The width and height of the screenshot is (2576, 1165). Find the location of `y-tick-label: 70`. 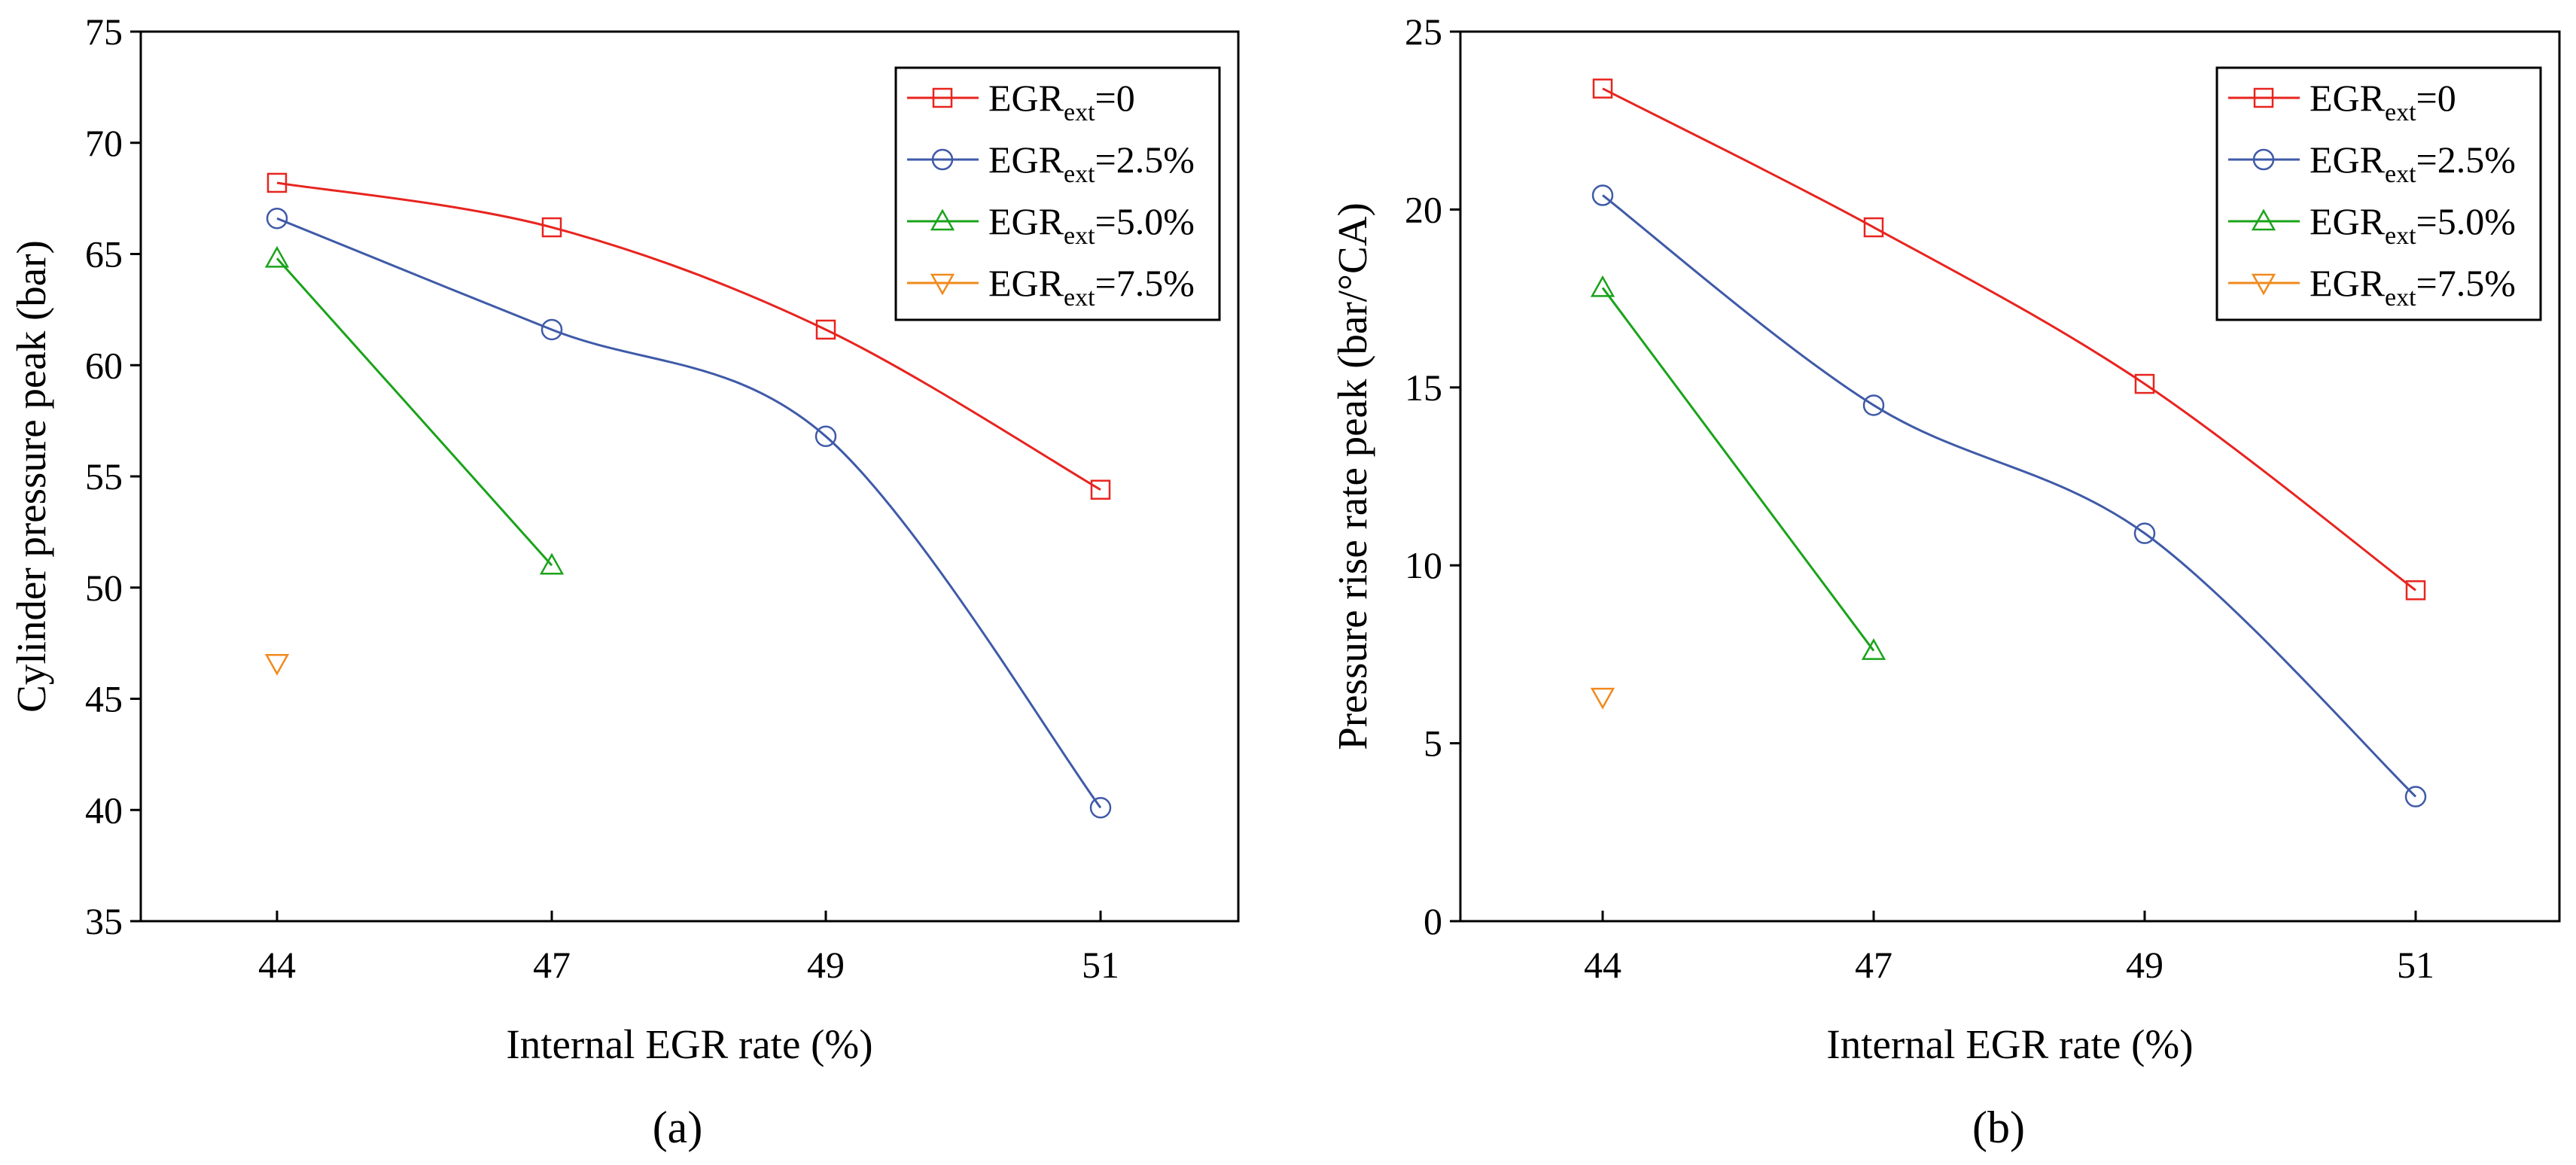

y-tick-label: 70 is located at coordinates (104, 143).